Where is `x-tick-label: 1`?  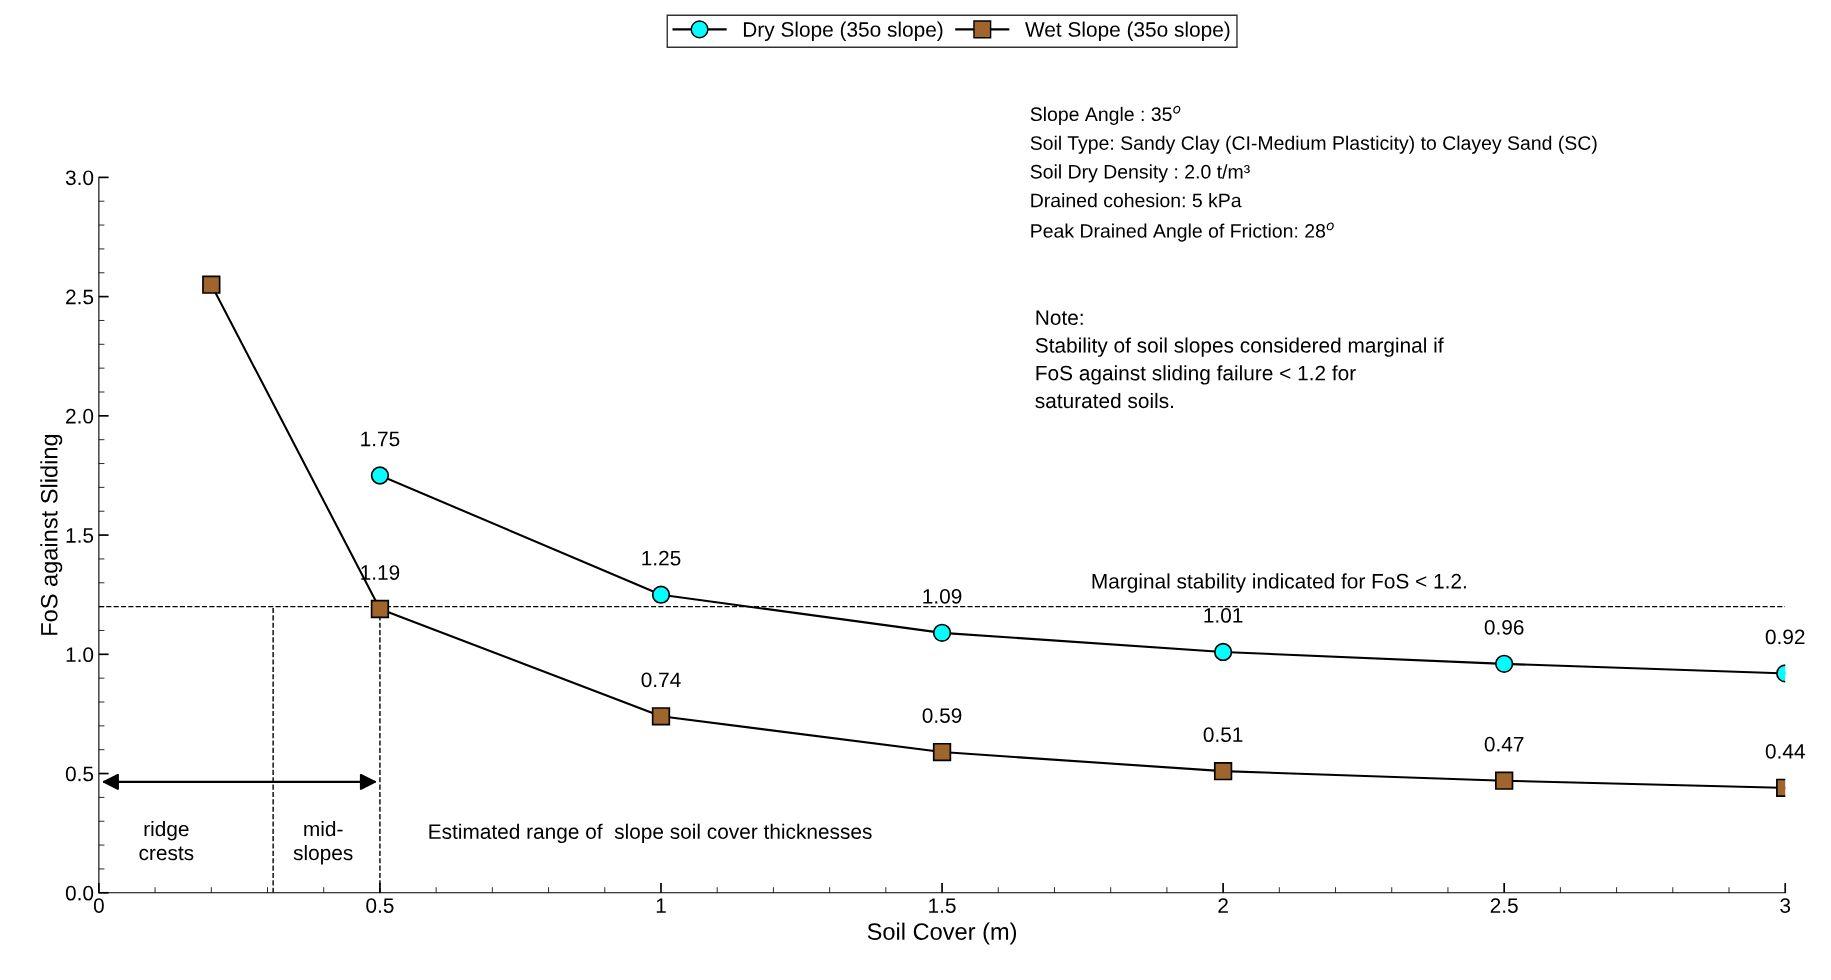 x-tick-label: 1 is located at coordinates (661, 905).